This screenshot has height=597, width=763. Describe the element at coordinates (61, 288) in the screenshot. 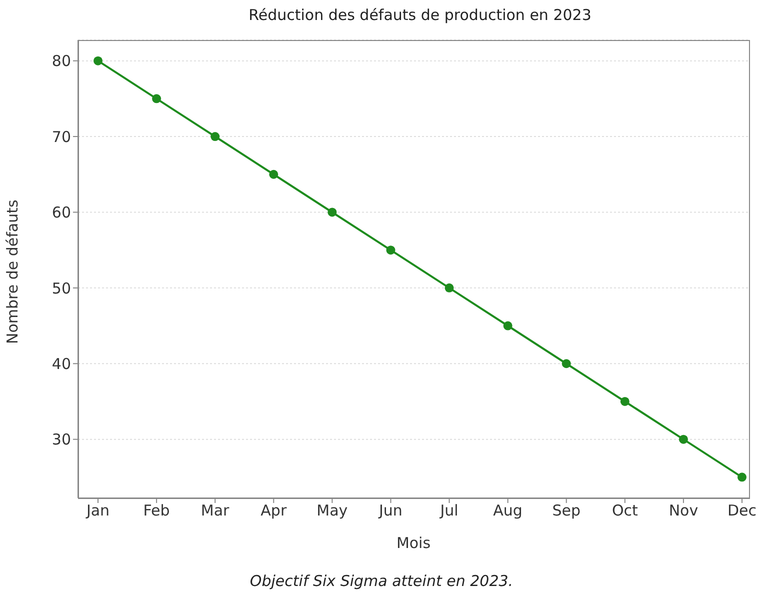

I see `y-tick-label: 50` at that location.